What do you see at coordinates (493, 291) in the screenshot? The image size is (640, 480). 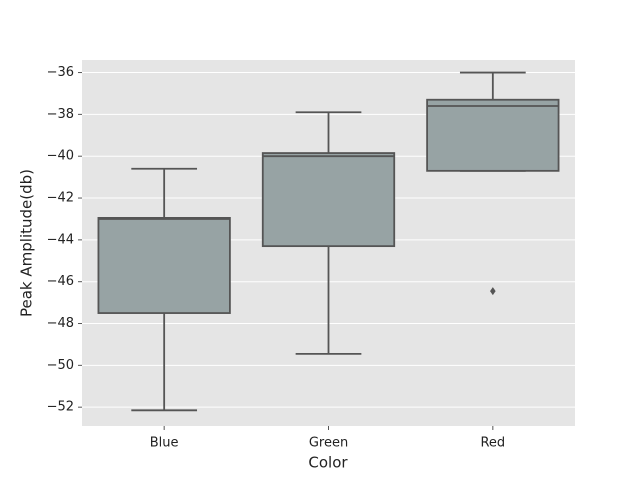 I see `flier` at bounding box center [493, 291].